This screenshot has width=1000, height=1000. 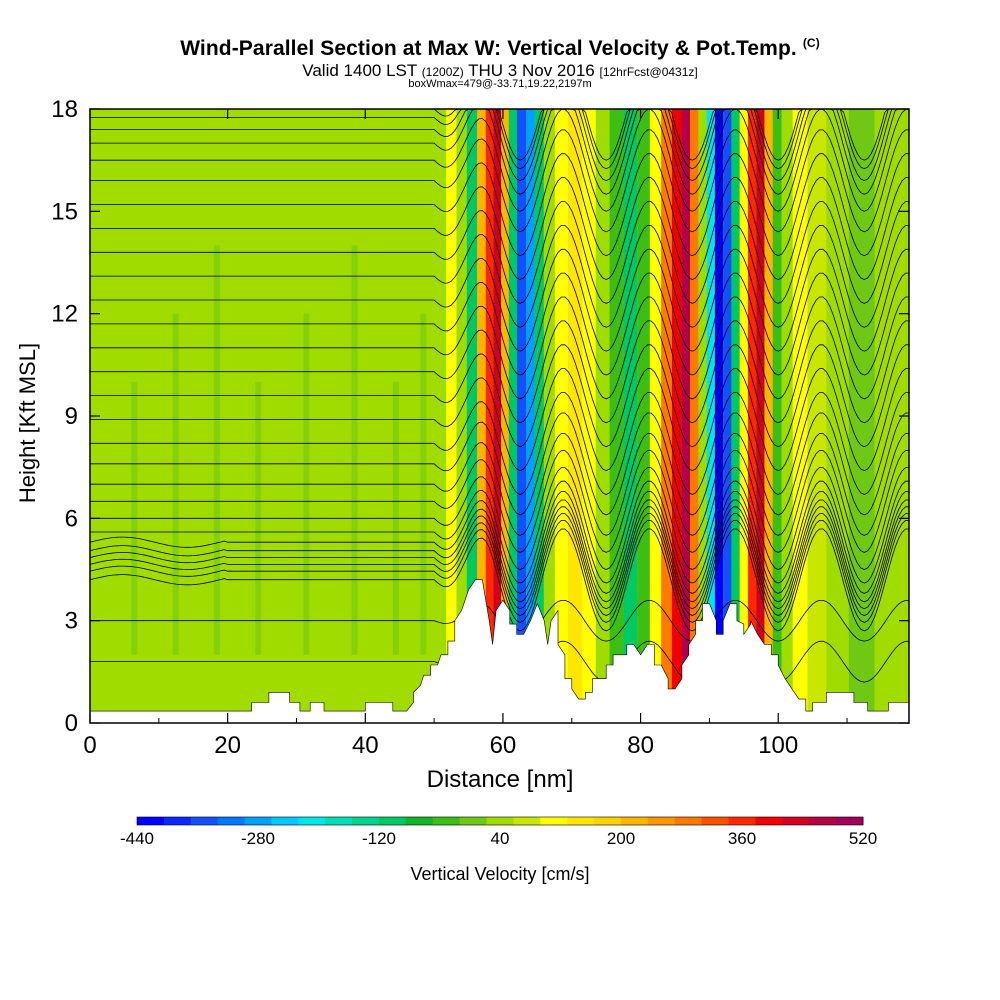 I want to click on terrain, so click(x=499, y=651).